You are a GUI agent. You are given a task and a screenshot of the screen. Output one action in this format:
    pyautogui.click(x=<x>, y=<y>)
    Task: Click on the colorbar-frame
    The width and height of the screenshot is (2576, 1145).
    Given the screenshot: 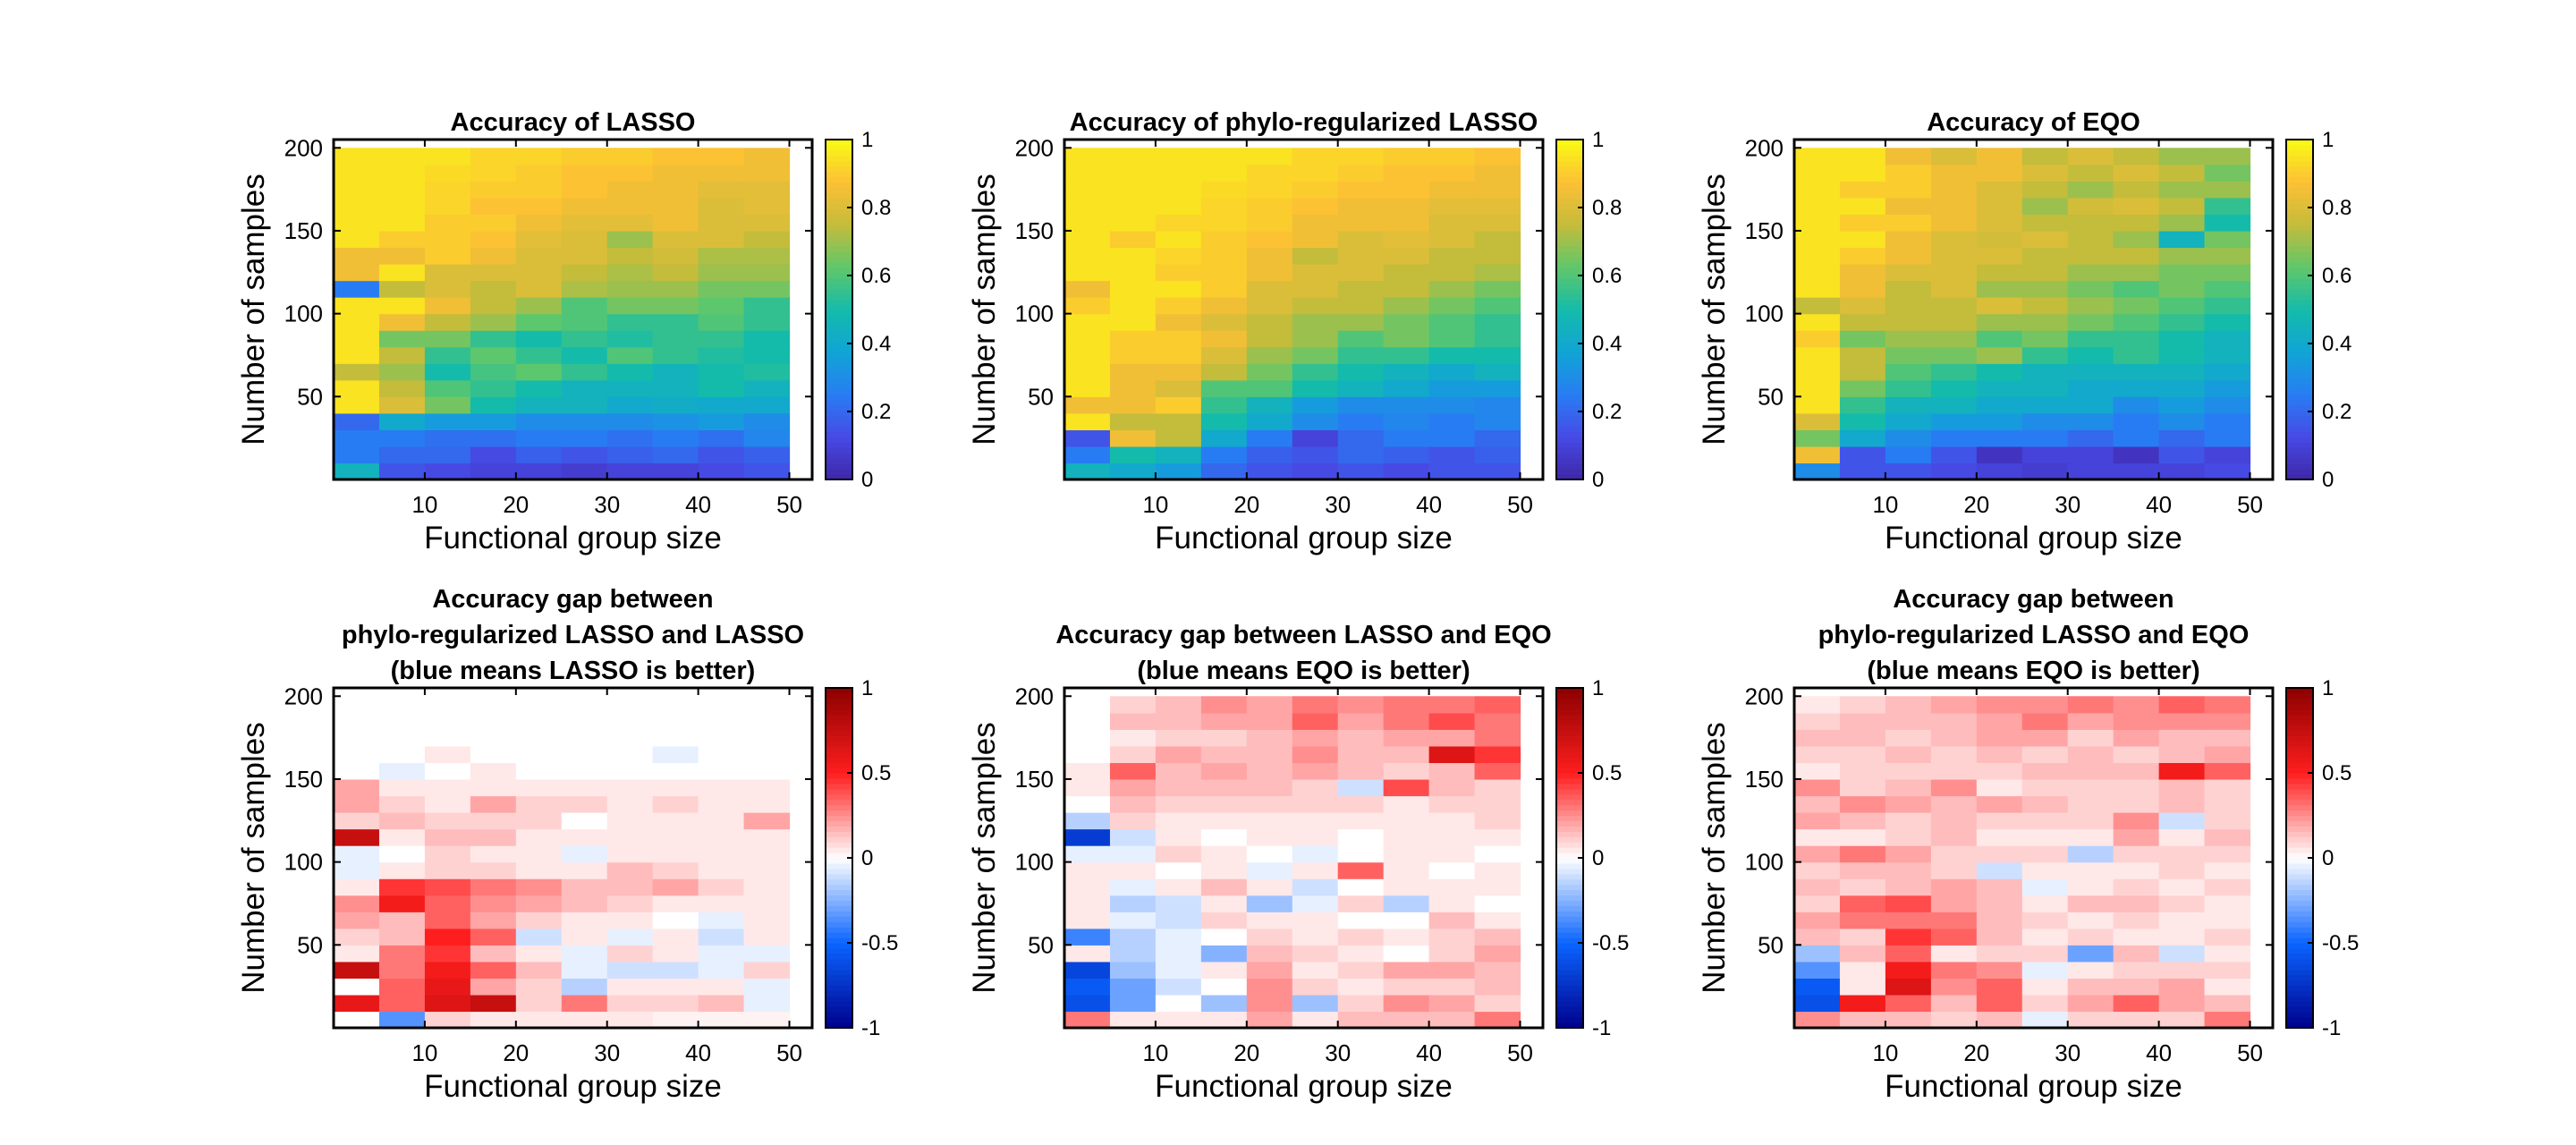 What is the action you would take?
    pyautogui.click(x=1569, y=309)
    